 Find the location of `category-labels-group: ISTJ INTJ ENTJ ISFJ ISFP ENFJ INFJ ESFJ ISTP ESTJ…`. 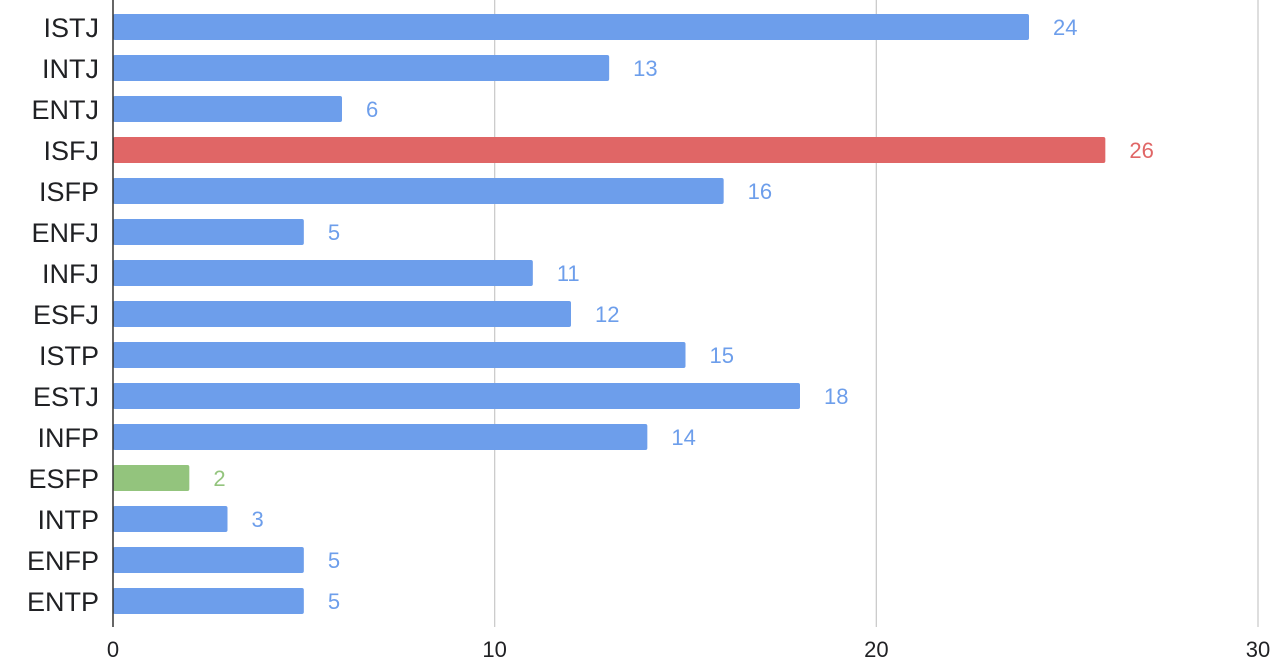

category-labels-group: ISTJ INTJ ENTJ ISFJ ISFP ENFJ INFJ ESFJ ISTP ESTJ… is located at coordinates (63, 315).